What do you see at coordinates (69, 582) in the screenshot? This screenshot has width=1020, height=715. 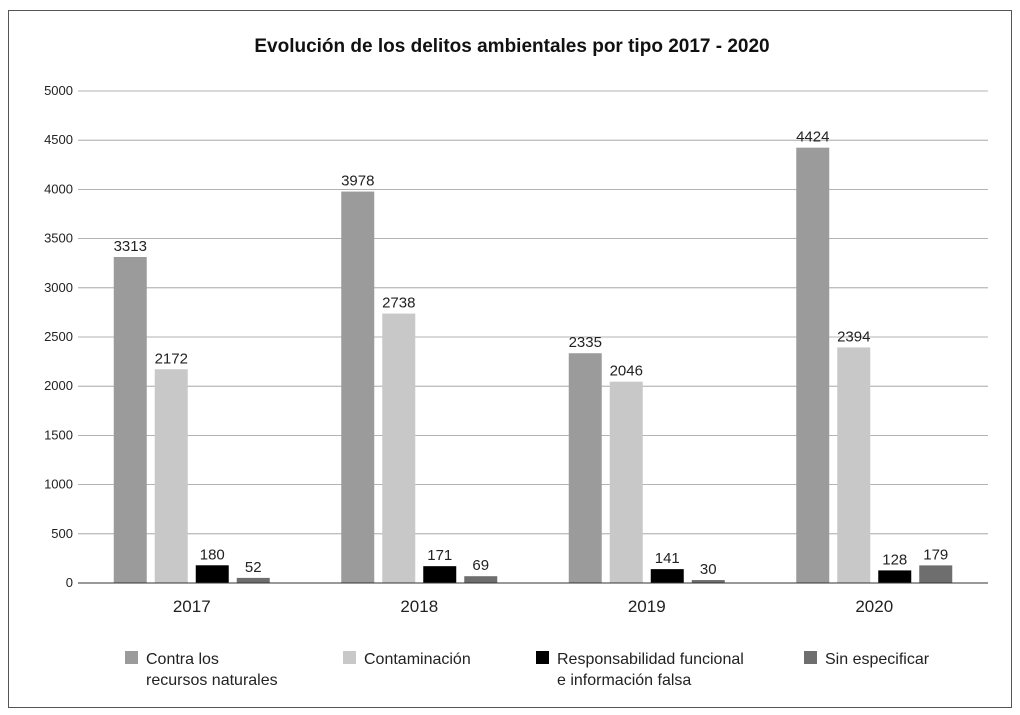 I see `y-tick-label: 0` at bounding box center [69, 582].